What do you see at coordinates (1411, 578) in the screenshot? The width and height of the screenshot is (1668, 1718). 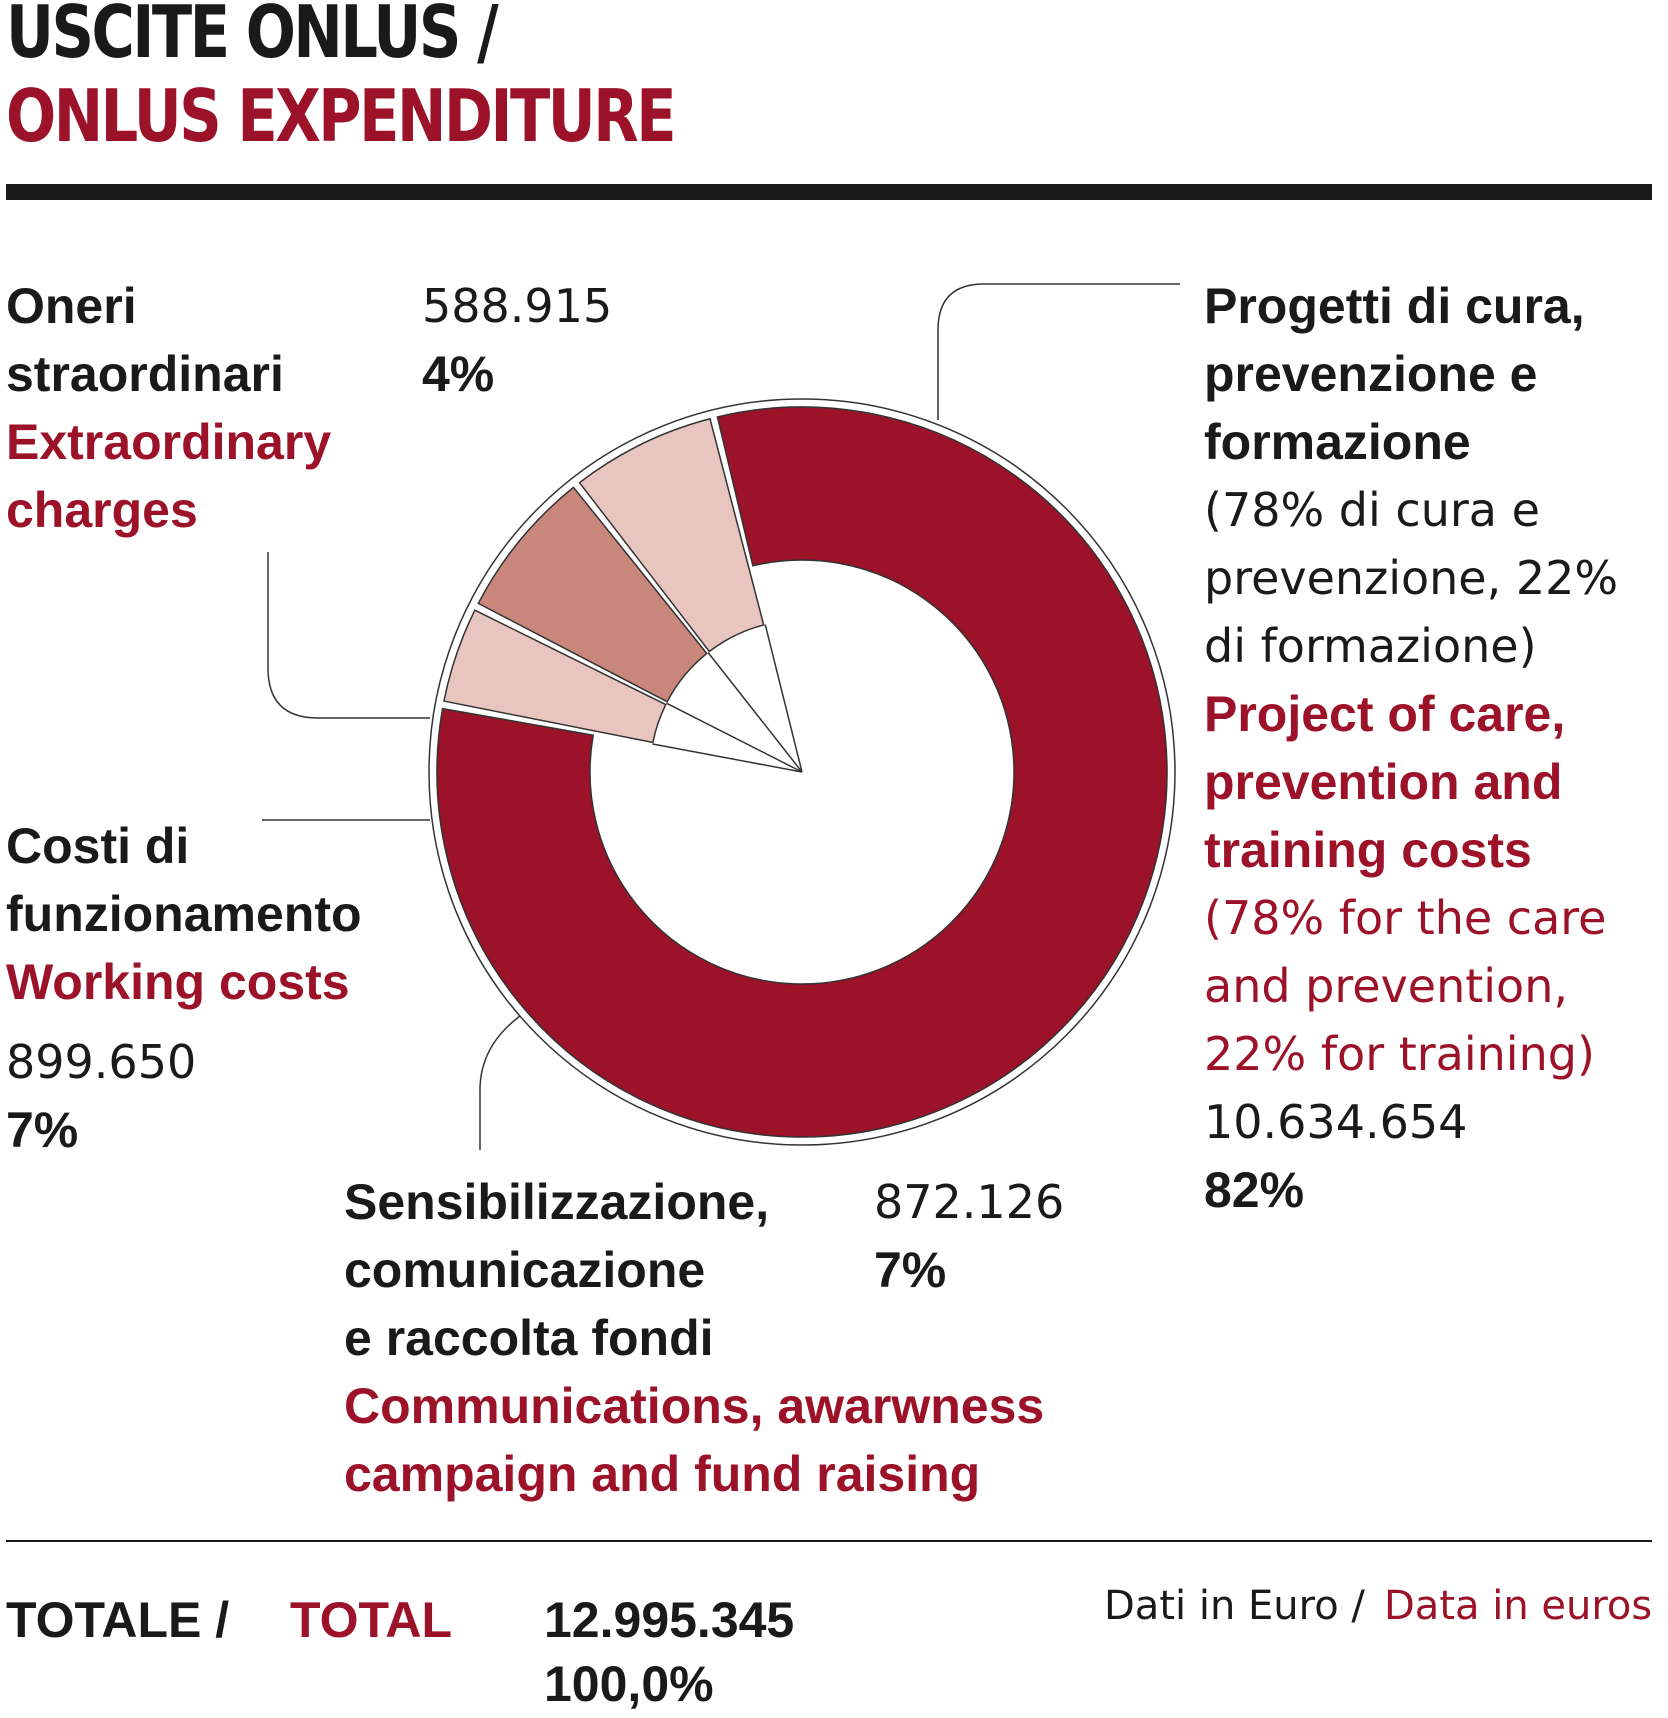 I see `note-progetti-it-2: prevenzione, 22%` at bounding box center [1411, 578].